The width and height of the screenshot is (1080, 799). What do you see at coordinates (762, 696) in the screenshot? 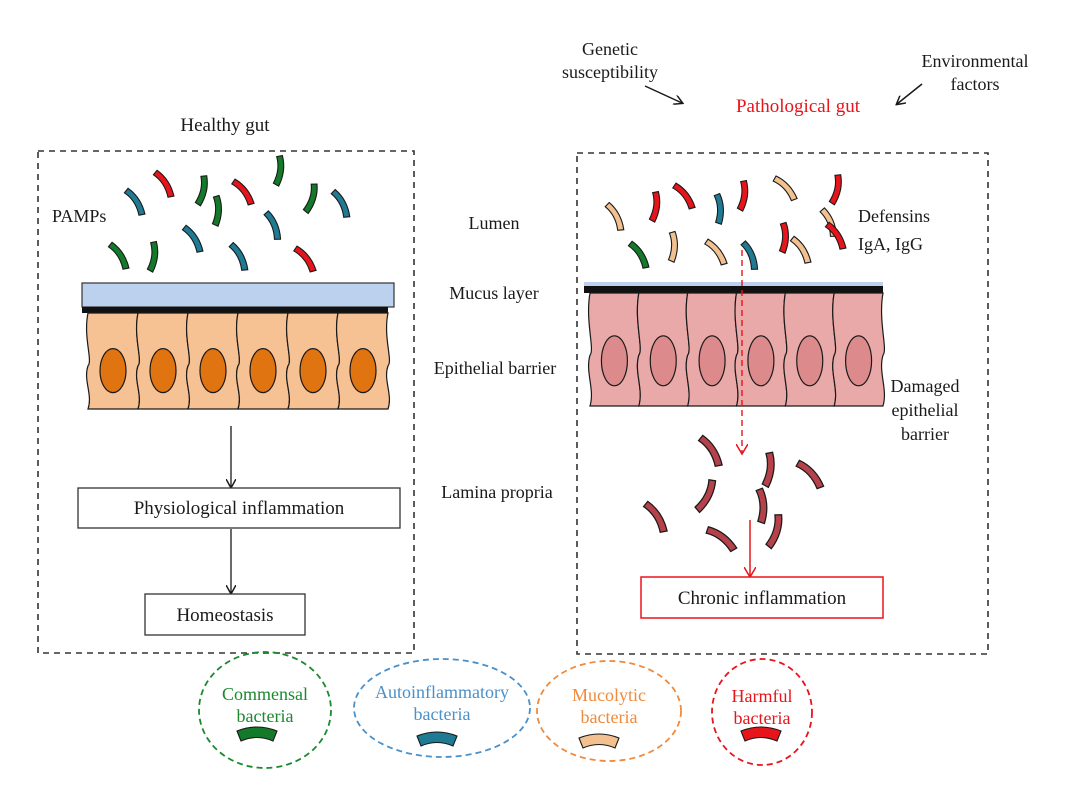
I see `legend-harmful-label-line1: Harmful` at bounding box center [762, 696].